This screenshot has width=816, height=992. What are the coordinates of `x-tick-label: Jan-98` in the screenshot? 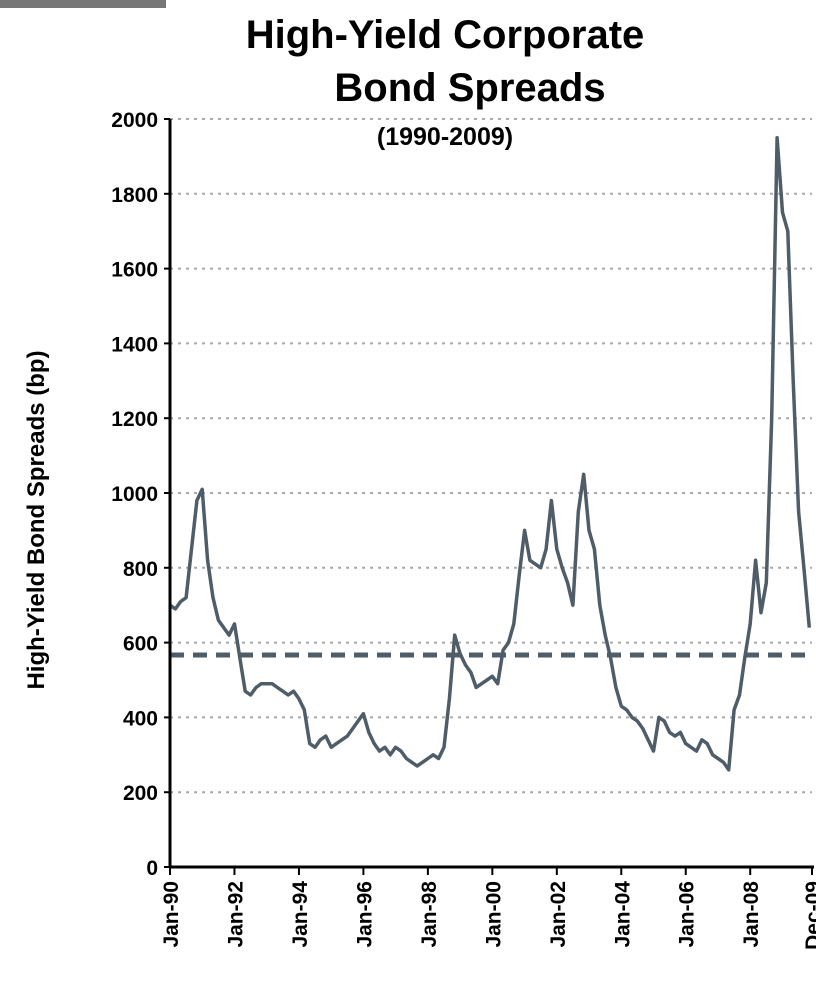 It's located at (429, 914).